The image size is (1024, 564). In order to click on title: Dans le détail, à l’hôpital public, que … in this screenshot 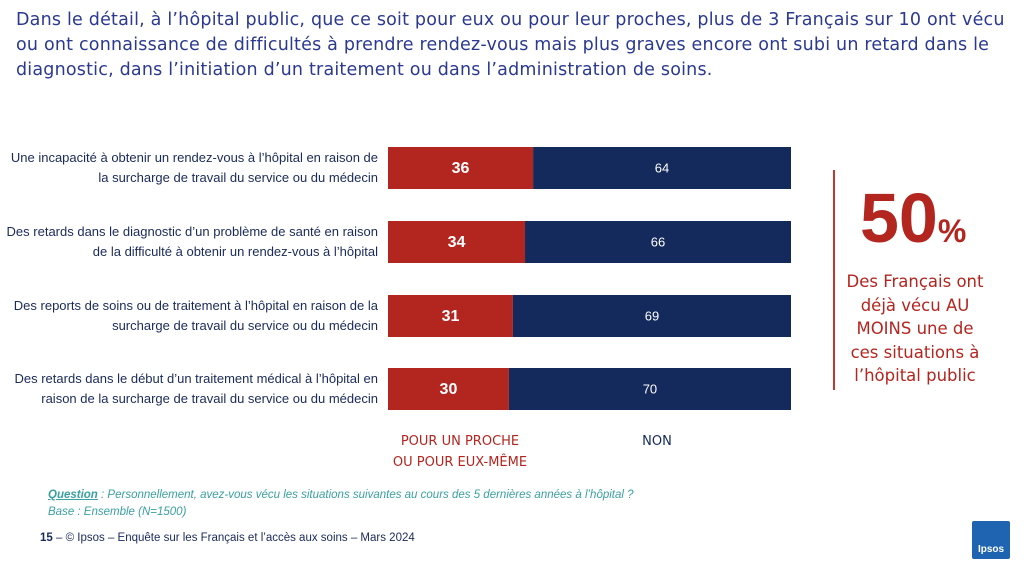, I will do `click(510, 45)`.